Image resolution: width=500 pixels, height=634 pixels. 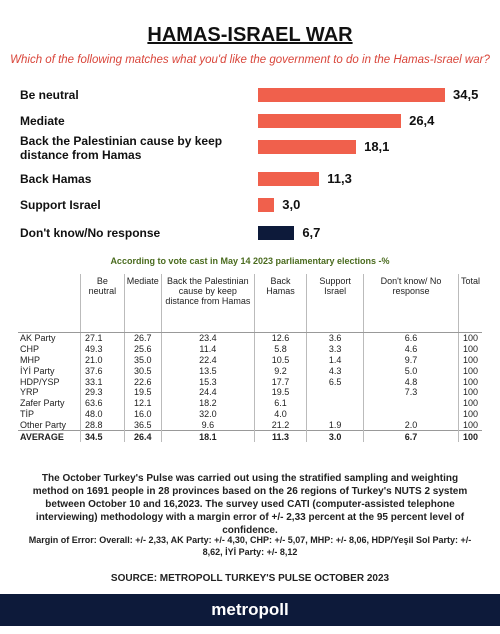 What do you see at coordinates (42, 403) in the screenshot?
I see `table-cell: Zafer Party` at bounding box center [42, 403].